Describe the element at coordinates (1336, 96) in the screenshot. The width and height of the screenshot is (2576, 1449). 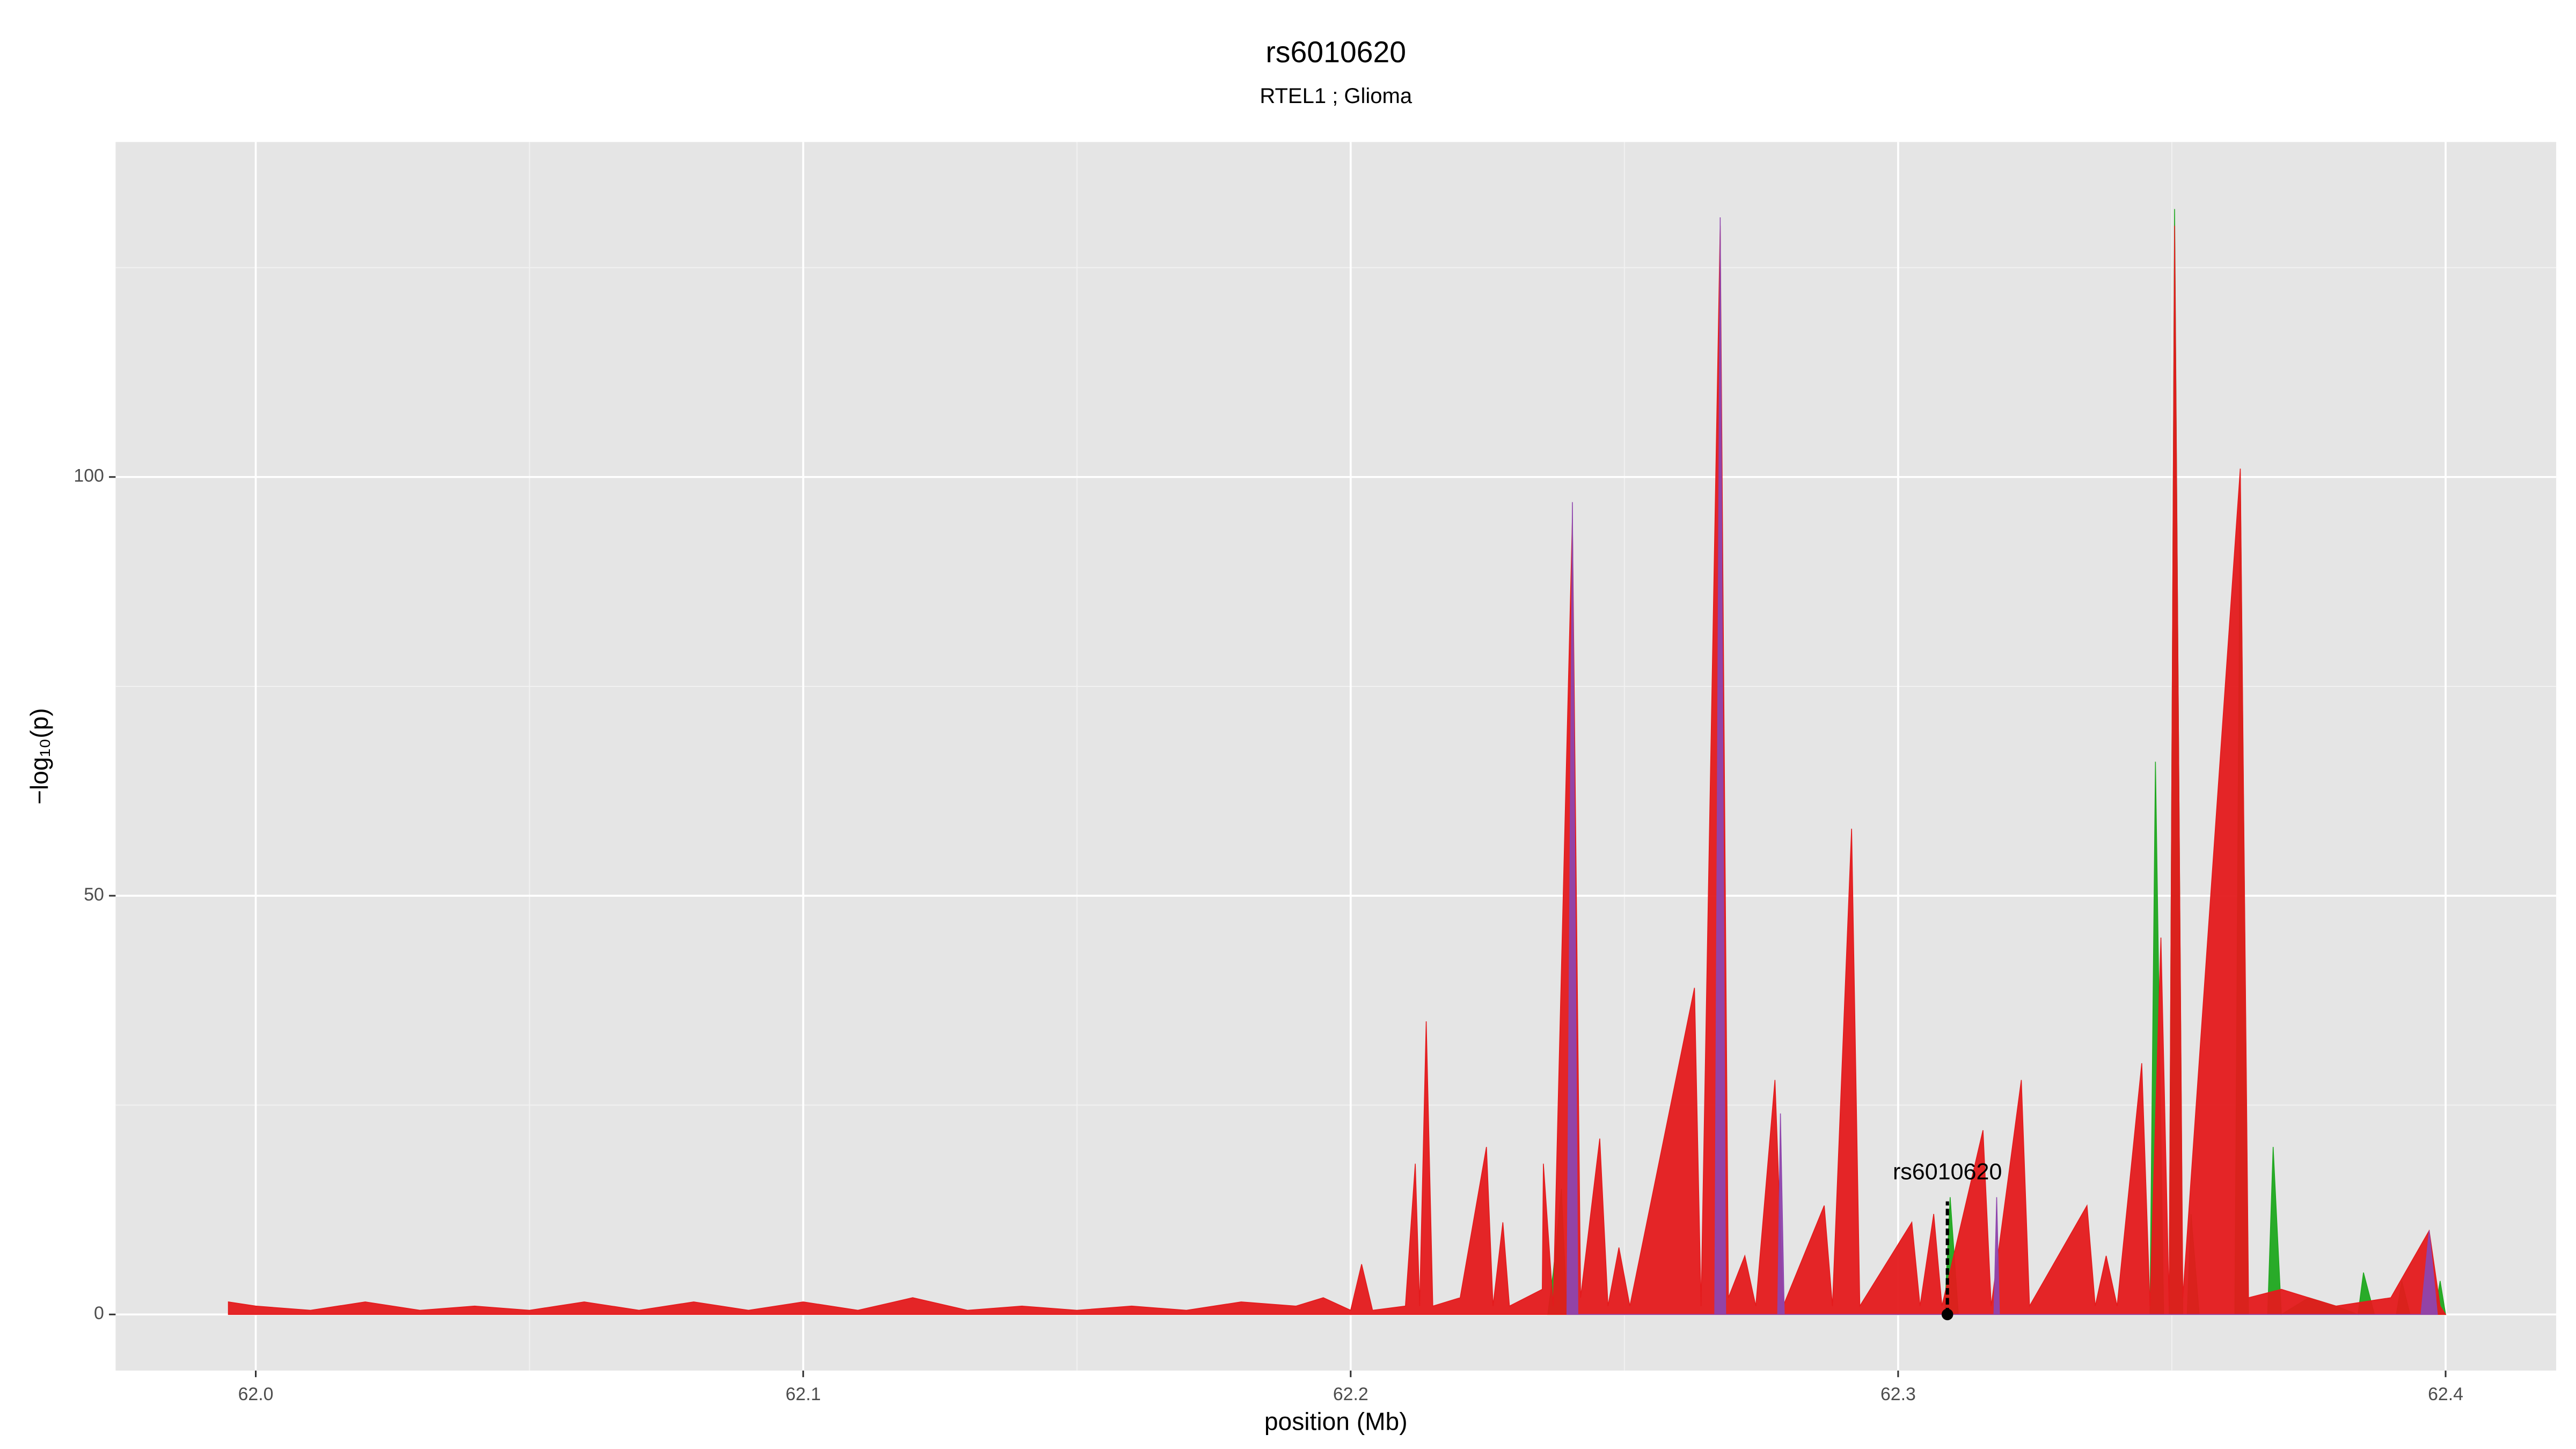
I see `chart-subtitle: RTEL1 ; Glioma` at that location.